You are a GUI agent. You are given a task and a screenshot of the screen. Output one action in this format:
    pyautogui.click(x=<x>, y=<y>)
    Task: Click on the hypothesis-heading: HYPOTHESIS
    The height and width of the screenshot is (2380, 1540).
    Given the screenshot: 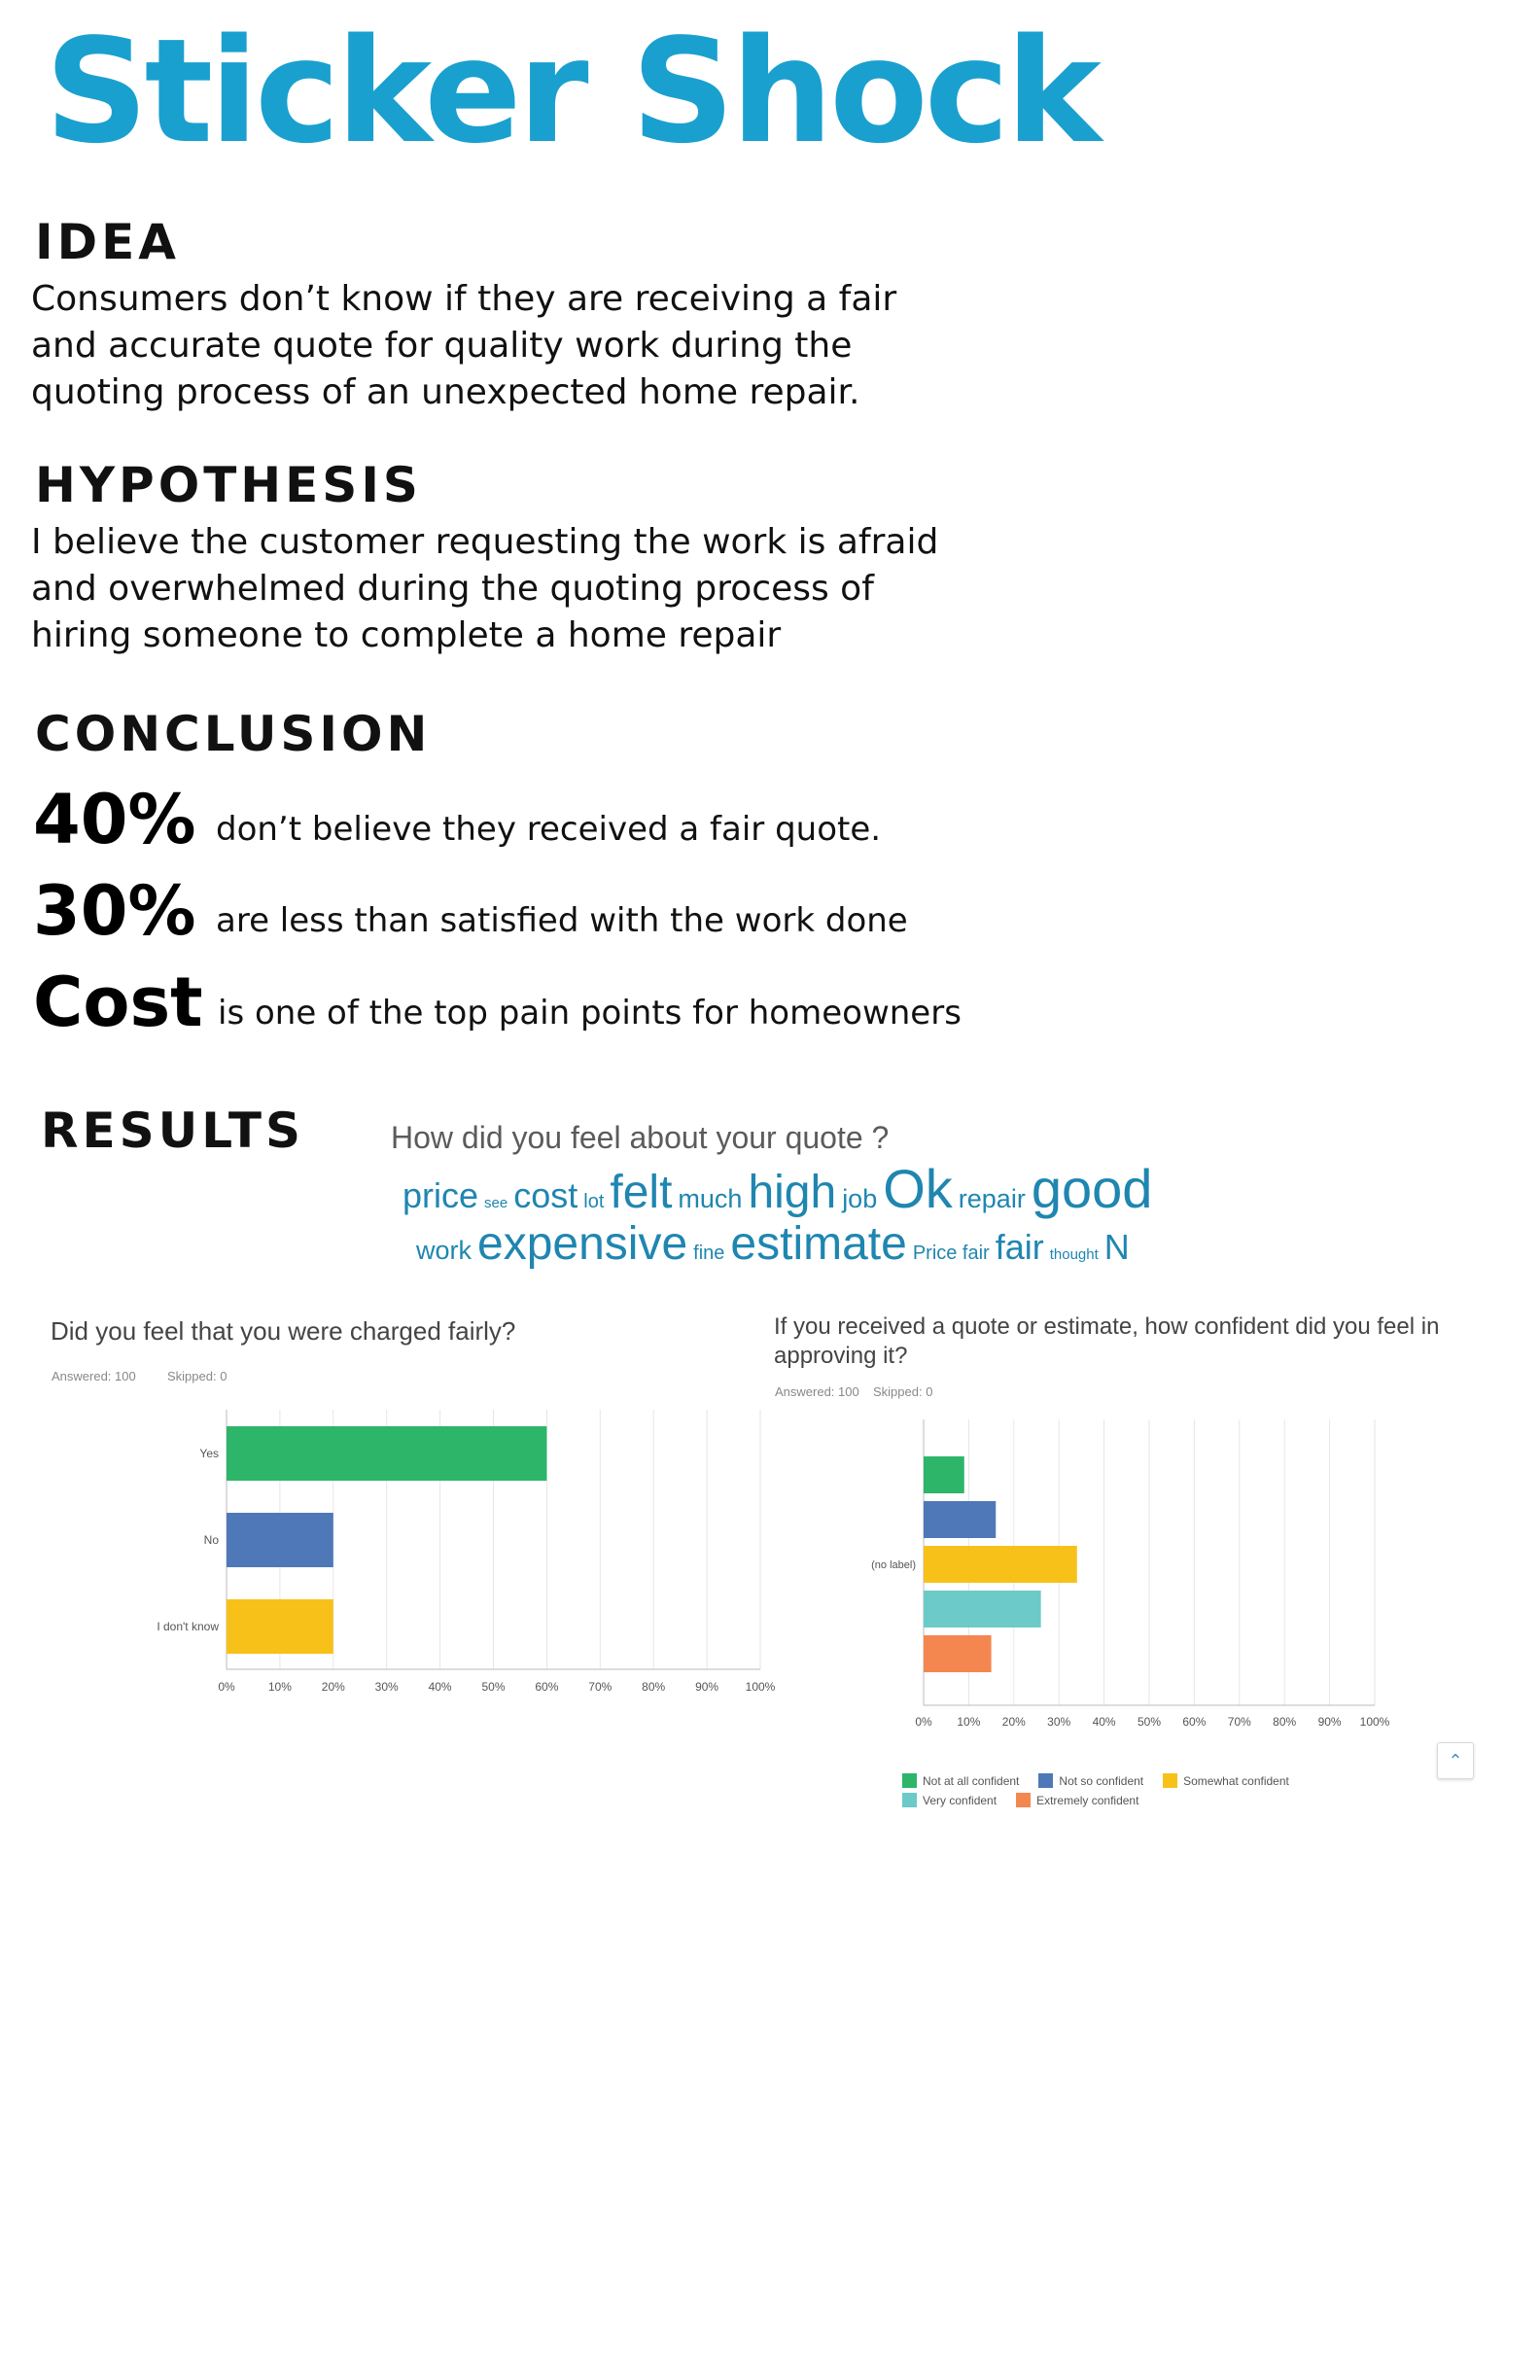 What is the action you would take?
    pyautogui.click(x=228, y=485)
    